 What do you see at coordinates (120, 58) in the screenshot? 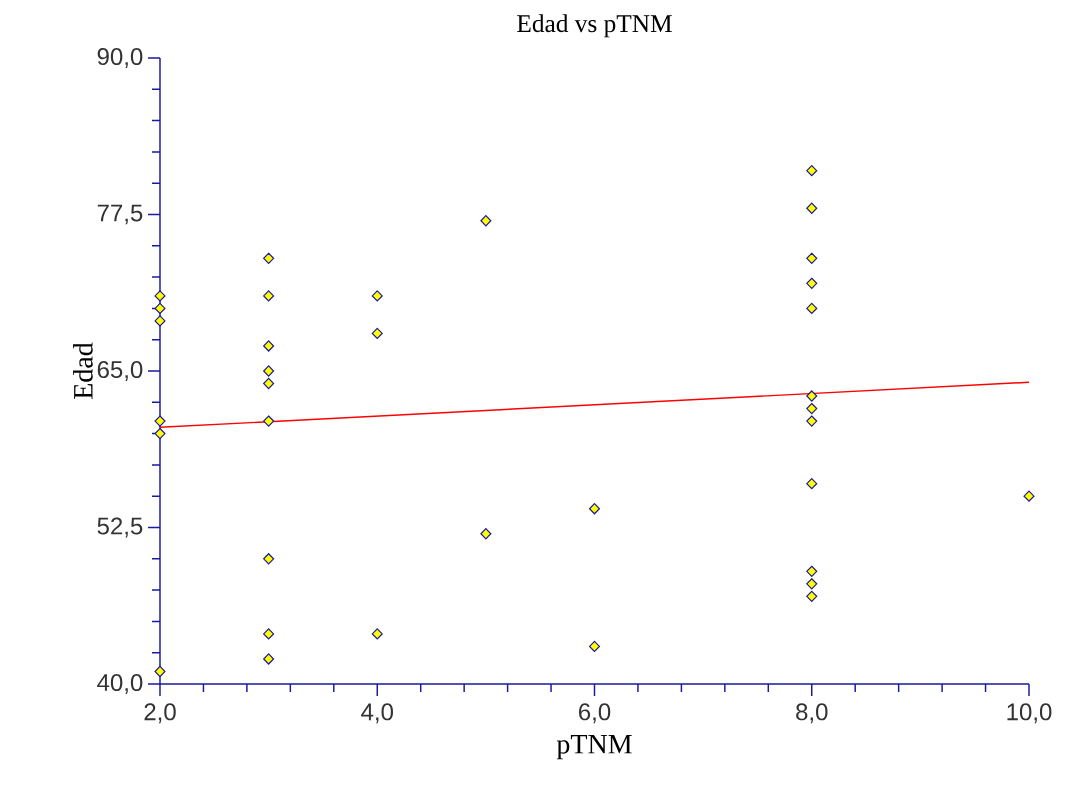
I see `y-tick-label: 90,0` at bounding box center [120, 58].